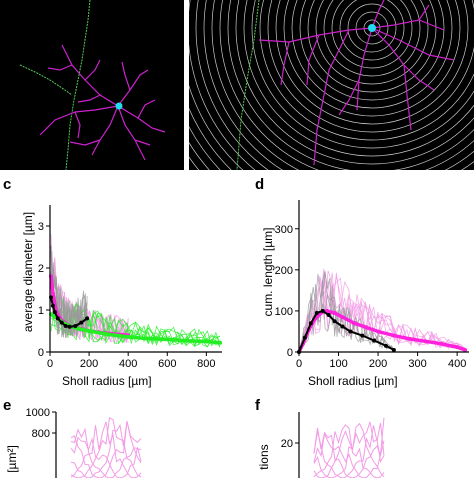 The width and height of the screenshot is (474, 479). I want to click on soma-marker, so click(119, 106).